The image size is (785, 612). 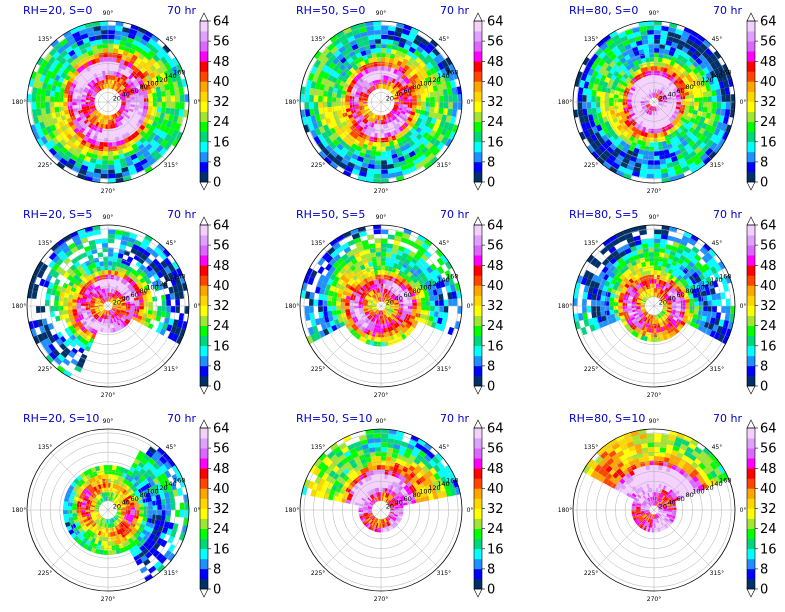 What do you see at coordinates (221, 142) in the screenshot?
I see `colorbar-tick-label: 16` at bounding box center [221, 142].